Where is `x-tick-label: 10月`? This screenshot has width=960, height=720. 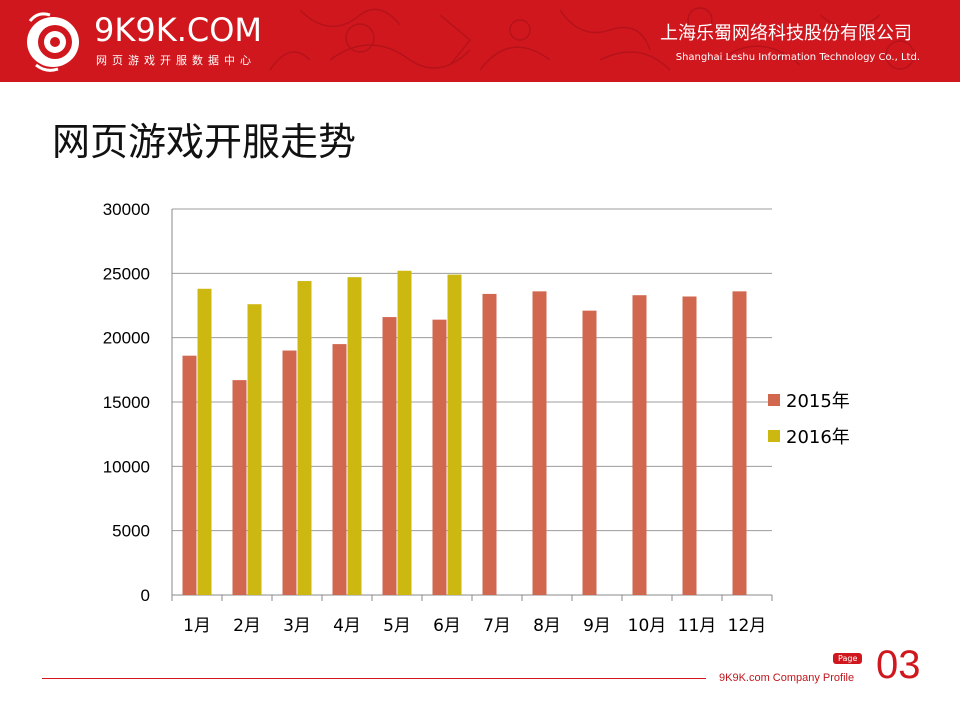
x-tick-label: 10月 is located at coordinates (647, 626).